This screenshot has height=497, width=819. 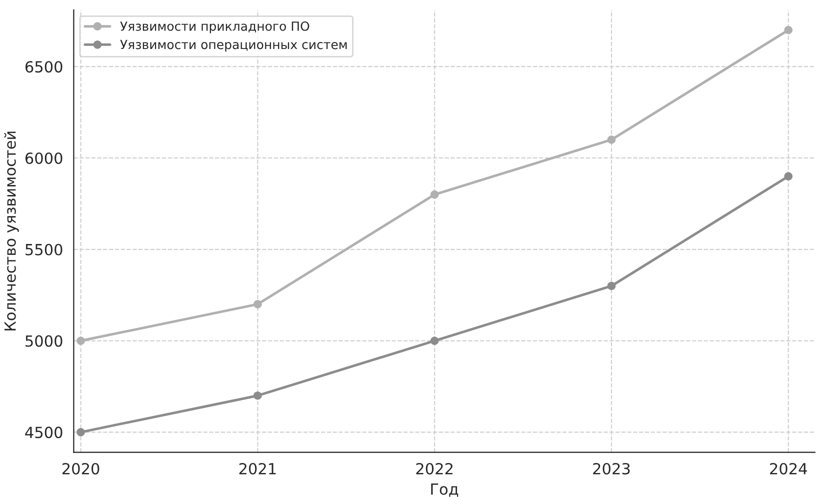 I want to click on x-tick-label: 2022, so click(x=434, y=468).